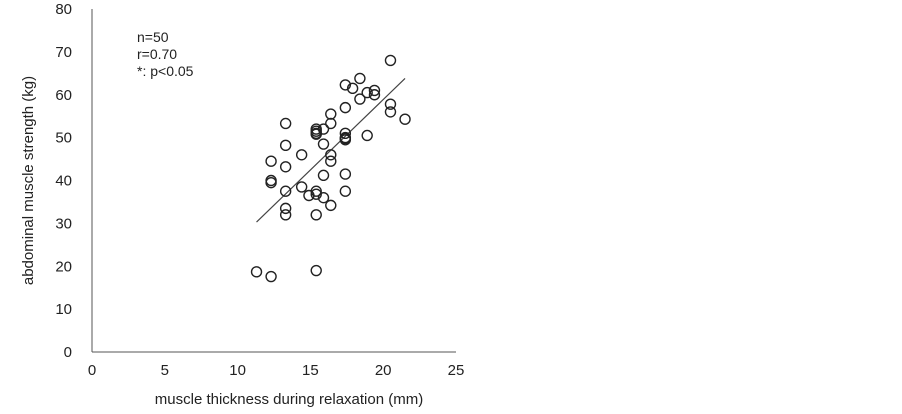  I want to click on y-tick-label: 70, so click(63, 52).